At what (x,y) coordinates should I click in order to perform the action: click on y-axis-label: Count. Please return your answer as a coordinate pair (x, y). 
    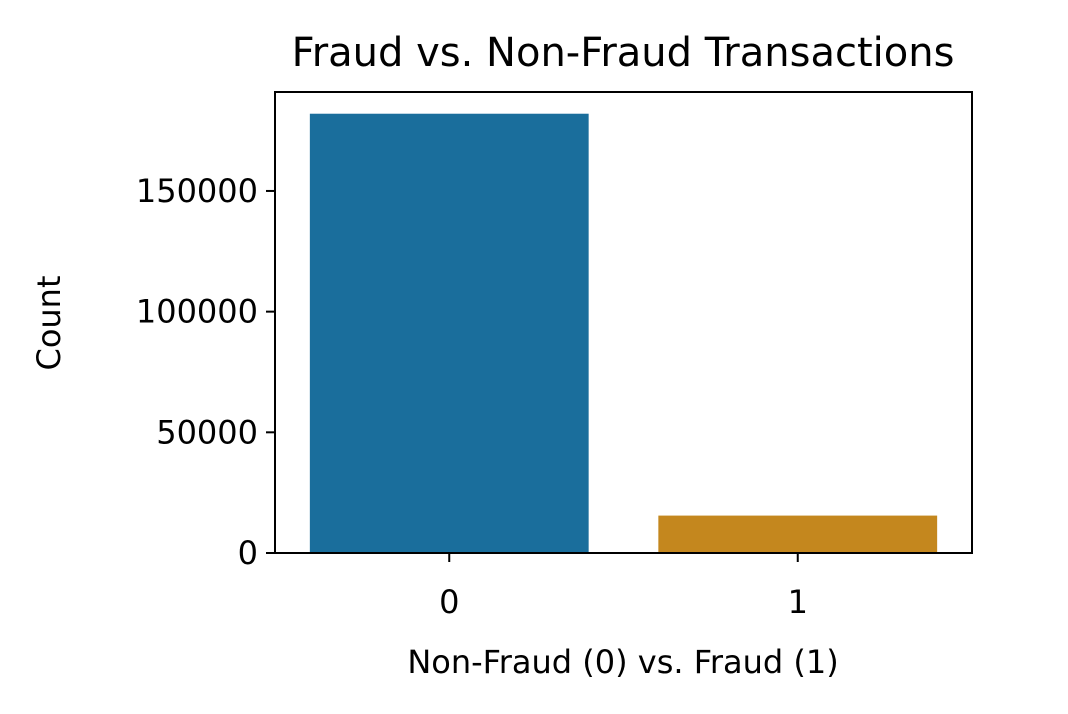
    Looking at the image, I should click on (49, 322).